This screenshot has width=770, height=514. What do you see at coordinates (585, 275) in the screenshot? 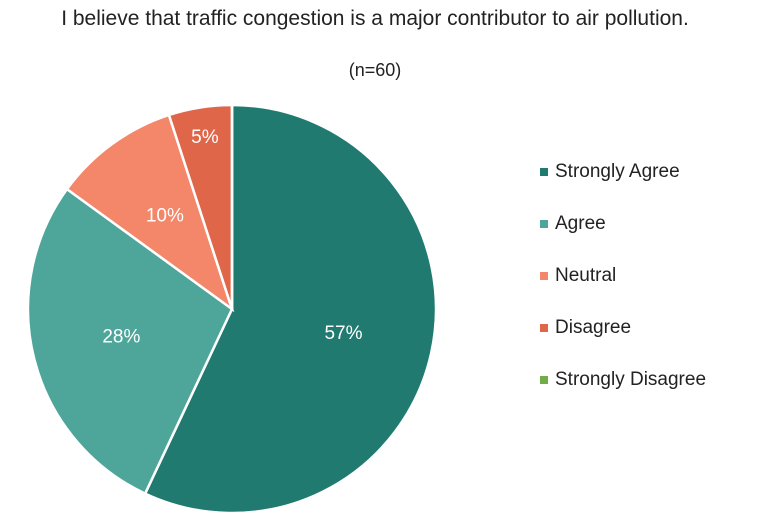
I see `legend-label: Neutral` at bounding box center [585, 275].